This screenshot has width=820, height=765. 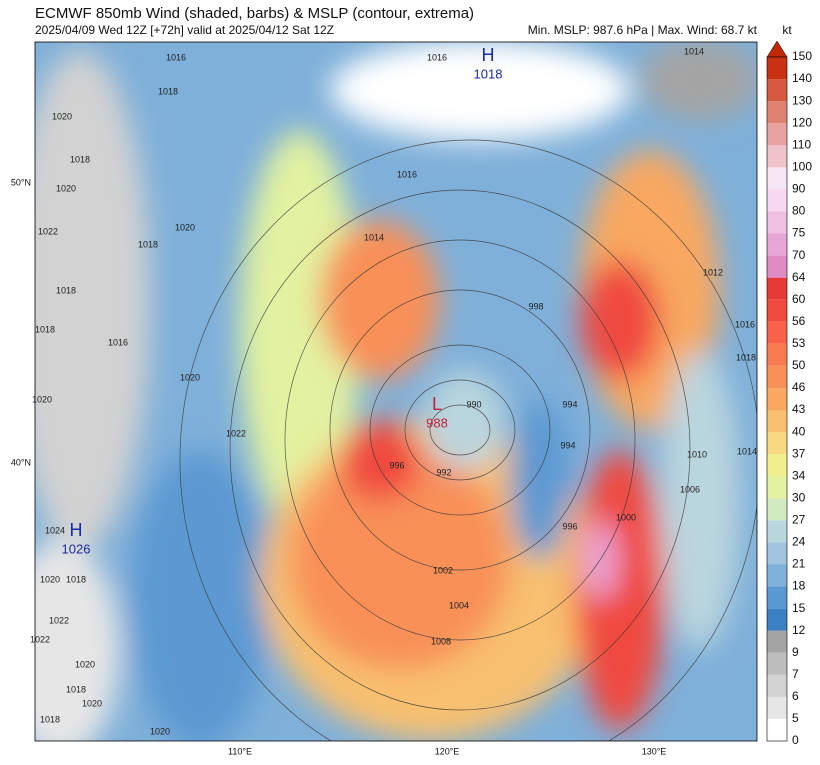 What do you see at coordinates (777, 49) in the screenshot?
I see `colorbar-extend` at bounding box center [777, 49].